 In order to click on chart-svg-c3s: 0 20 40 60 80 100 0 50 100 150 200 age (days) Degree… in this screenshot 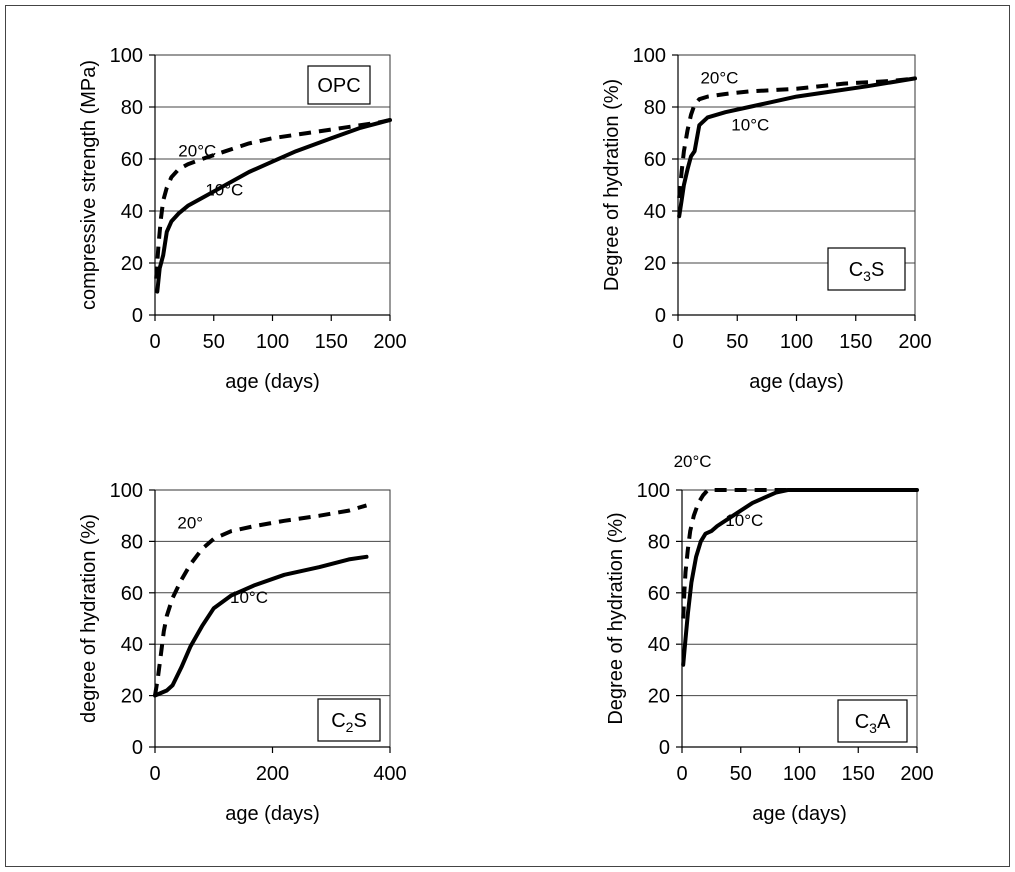, I will do `click(766, 219)`.